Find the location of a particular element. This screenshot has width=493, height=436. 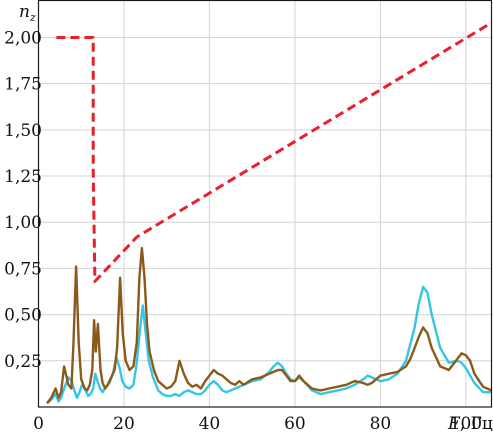

x-tick-label: 0 is located at coordinates (38, 424).